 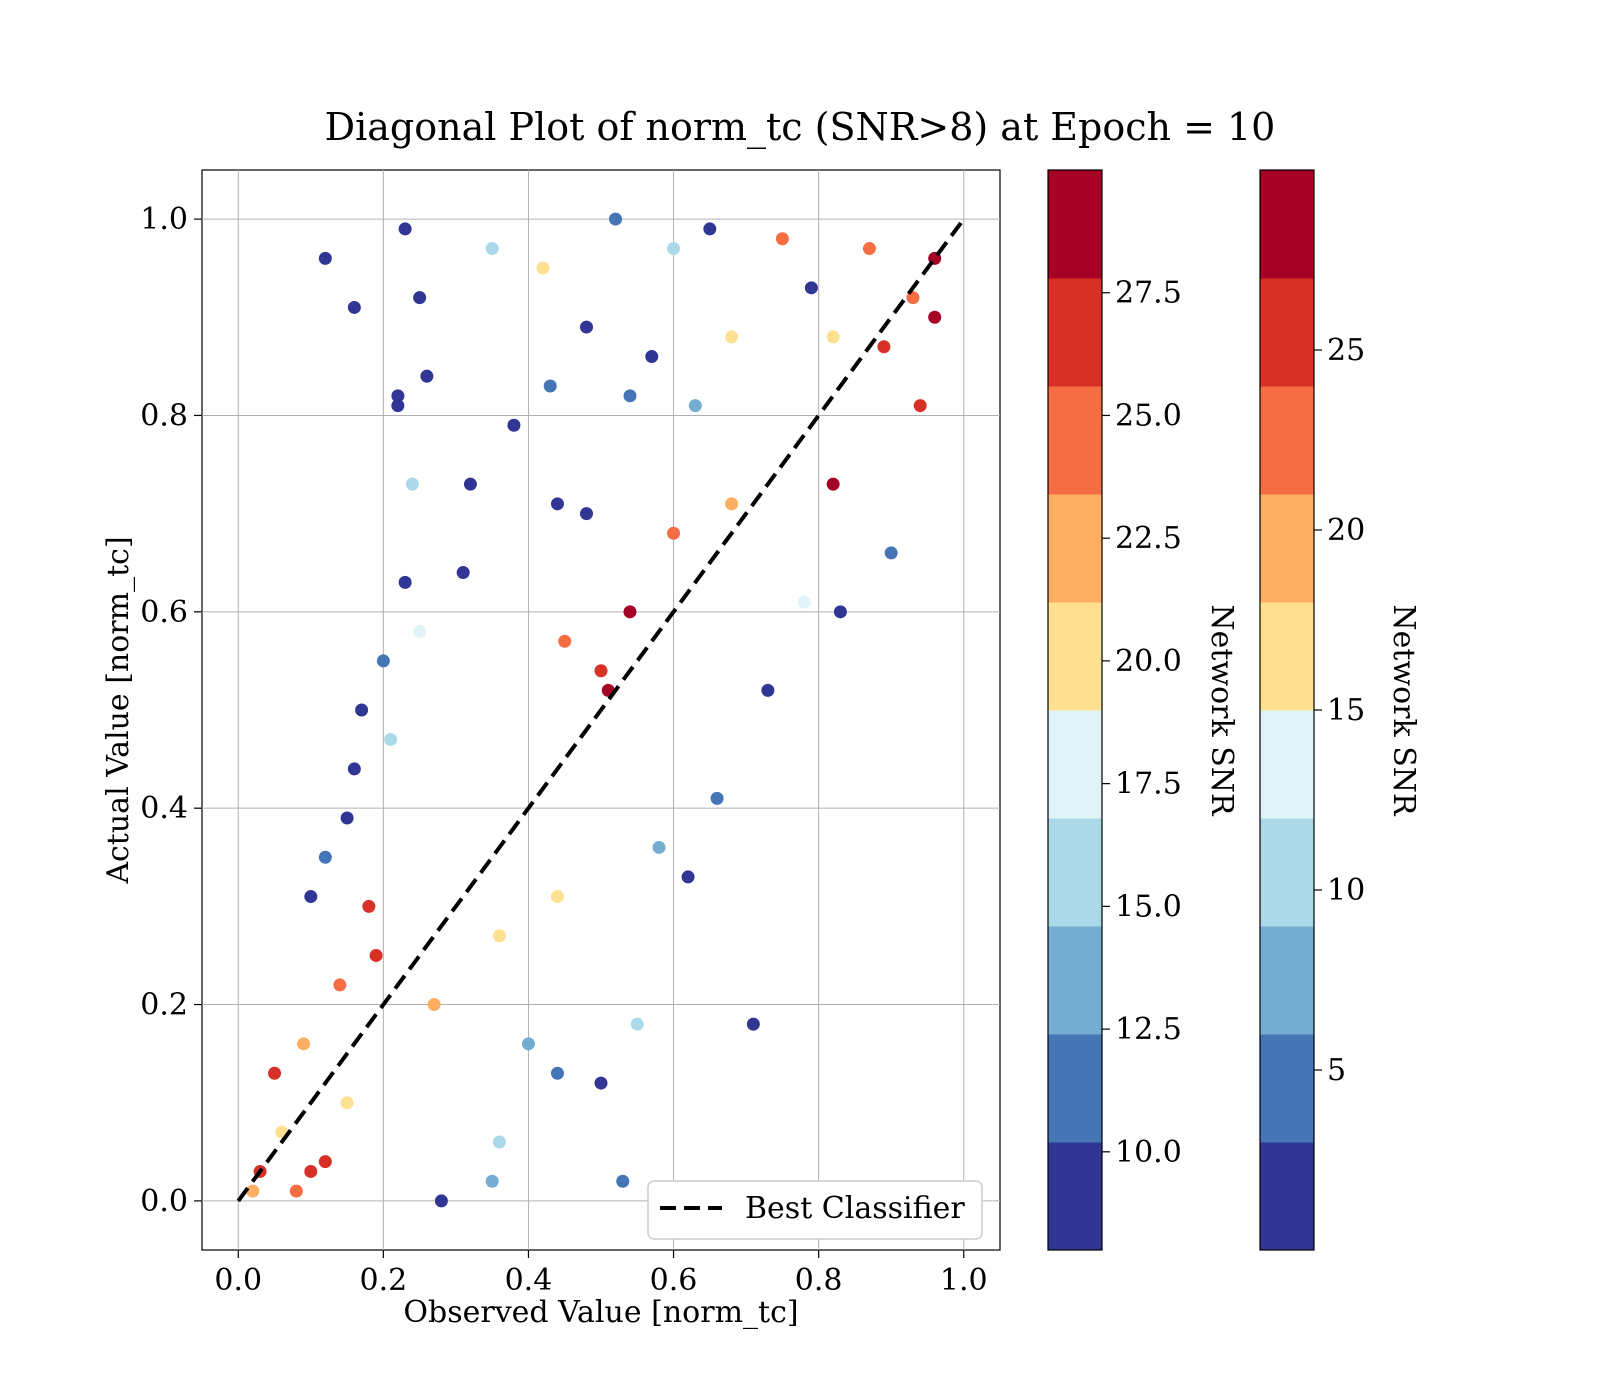 I want to click on y-axis-ticks: 0.0 0.2 0.4 0.6 0.8 1.0, so click(x=171, y=710).